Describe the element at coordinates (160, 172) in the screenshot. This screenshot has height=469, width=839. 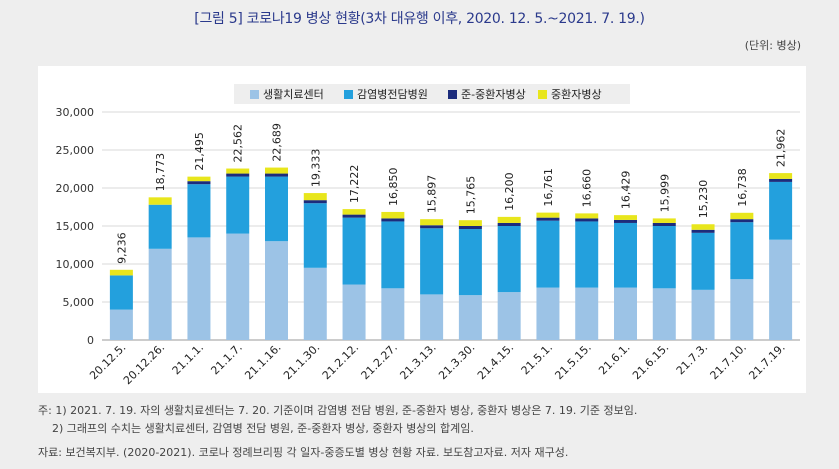
I see `bar-total-label: 18,773` at that location.